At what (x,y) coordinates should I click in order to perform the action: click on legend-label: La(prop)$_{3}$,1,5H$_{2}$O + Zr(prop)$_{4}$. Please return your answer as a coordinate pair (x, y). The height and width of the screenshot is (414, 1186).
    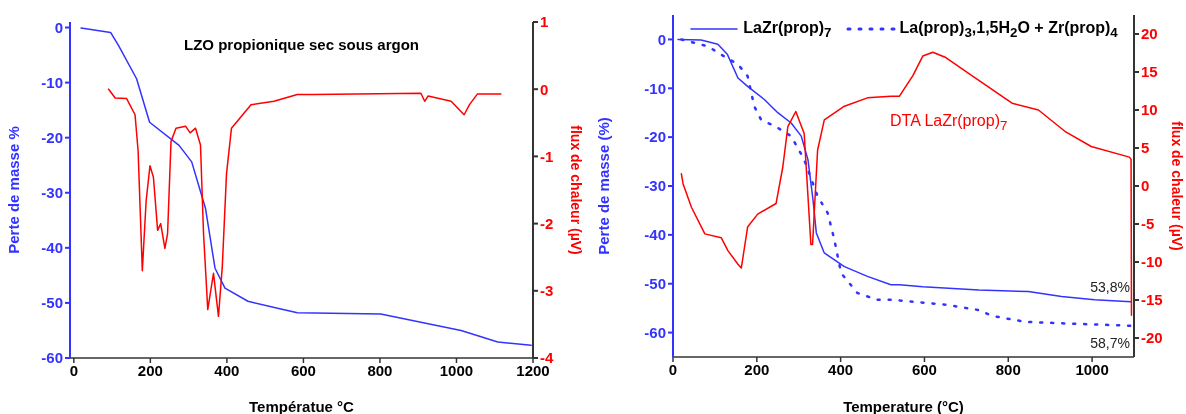
    Looking at the image, I should click on (1008, 30).